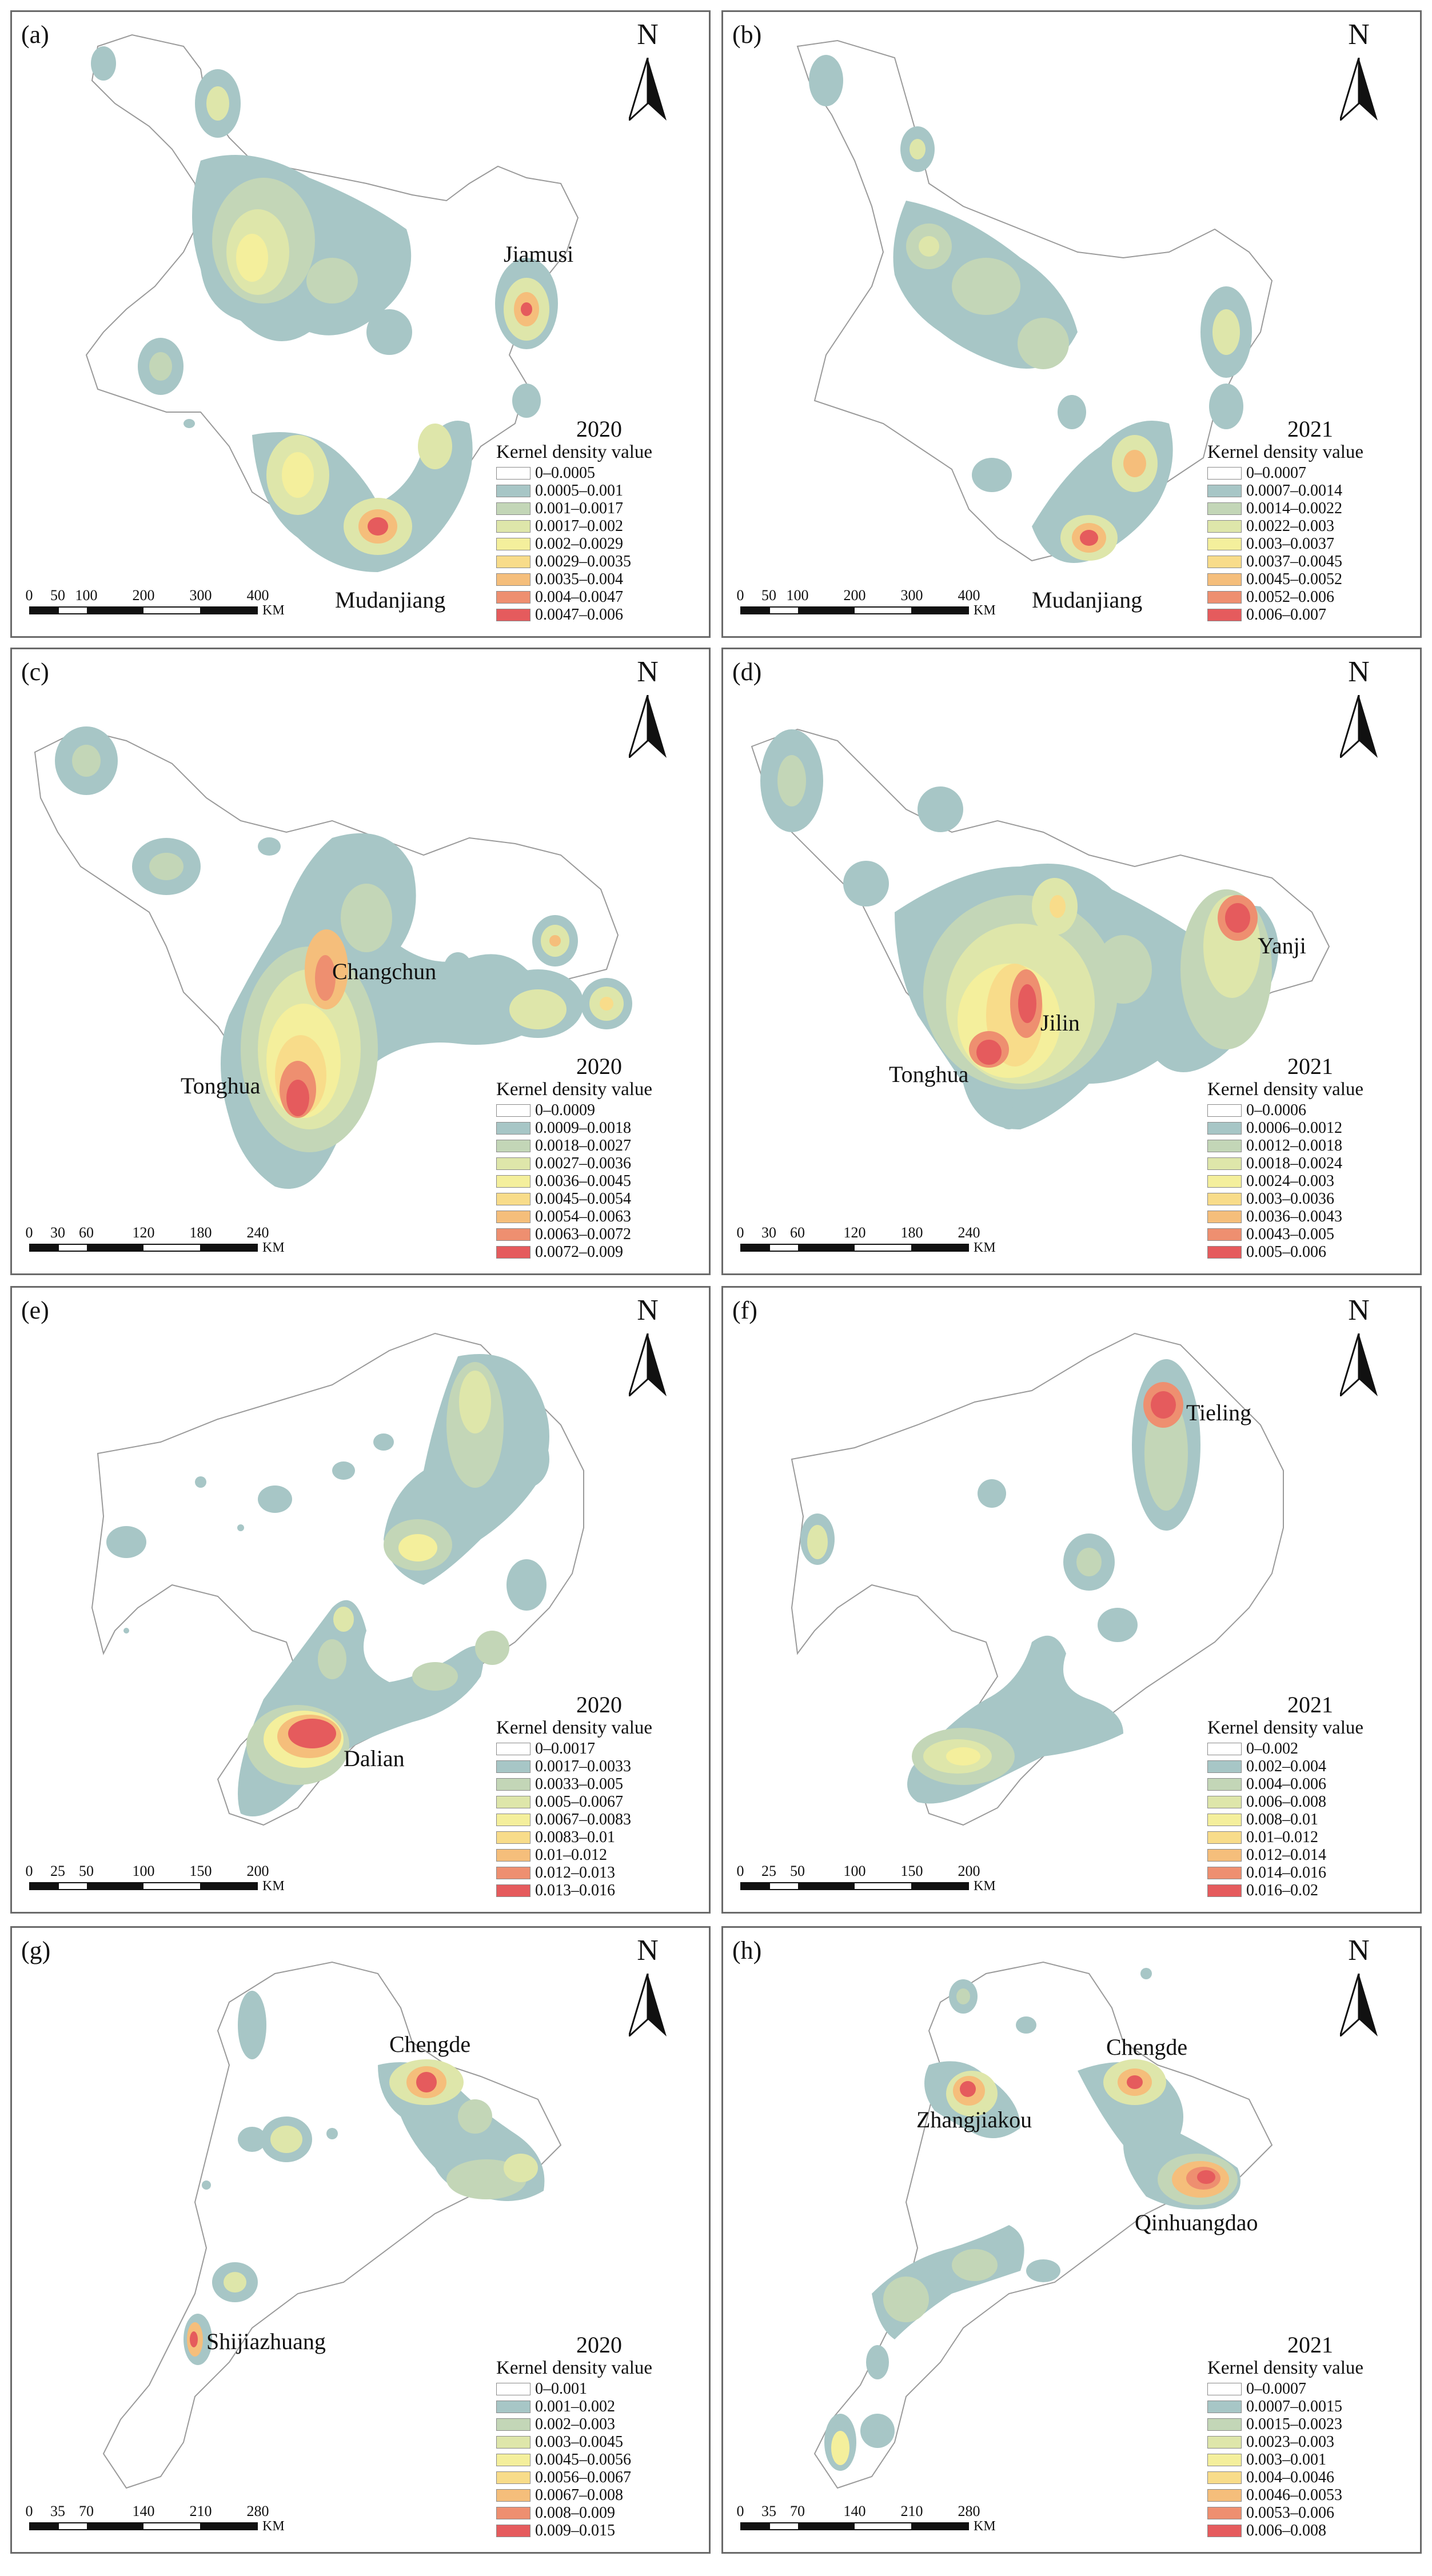 Image resolution: width=1432 pixels, height=2576 pixels. What do you see at coordinates (911, 1871) in the screenshot?
I see `scale-tick-label: 150` at bounding box center [911, 1871].